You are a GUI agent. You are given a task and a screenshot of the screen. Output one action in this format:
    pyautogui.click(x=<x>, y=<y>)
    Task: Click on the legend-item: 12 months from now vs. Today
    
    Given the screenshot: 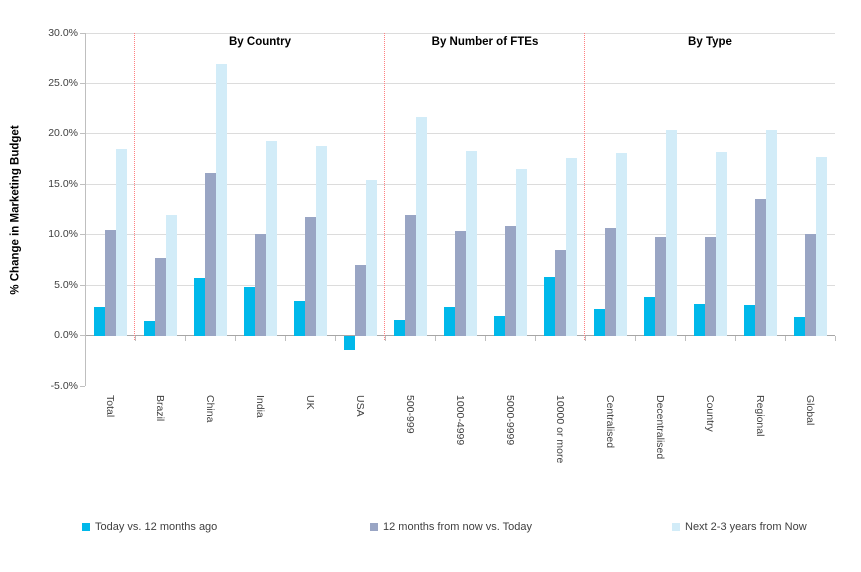 What is the action you would take?
    pyautogui.click(x=451, y=527)
    